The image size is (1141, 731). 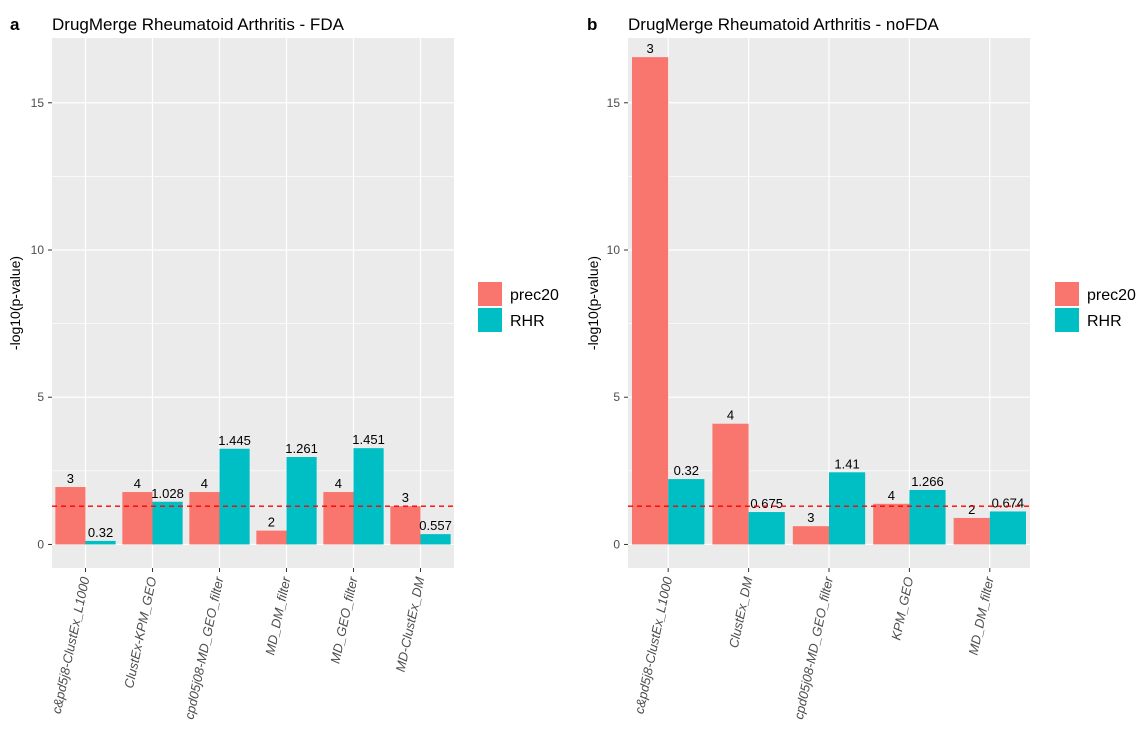 What do you see at coordinates (902, 609) in the screenshot?
I see `x-tick-label: KPM_GEO` at bounding box center [902, 609].